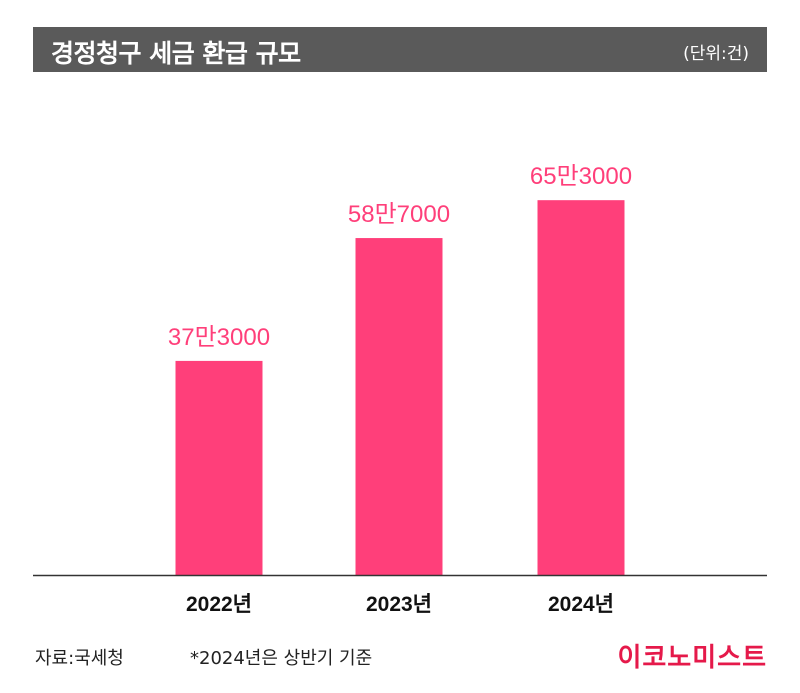  What do you see at coordinates (219, 467) in the screenshot?
I see `bar-2022년` at bounding box center [219, 467].